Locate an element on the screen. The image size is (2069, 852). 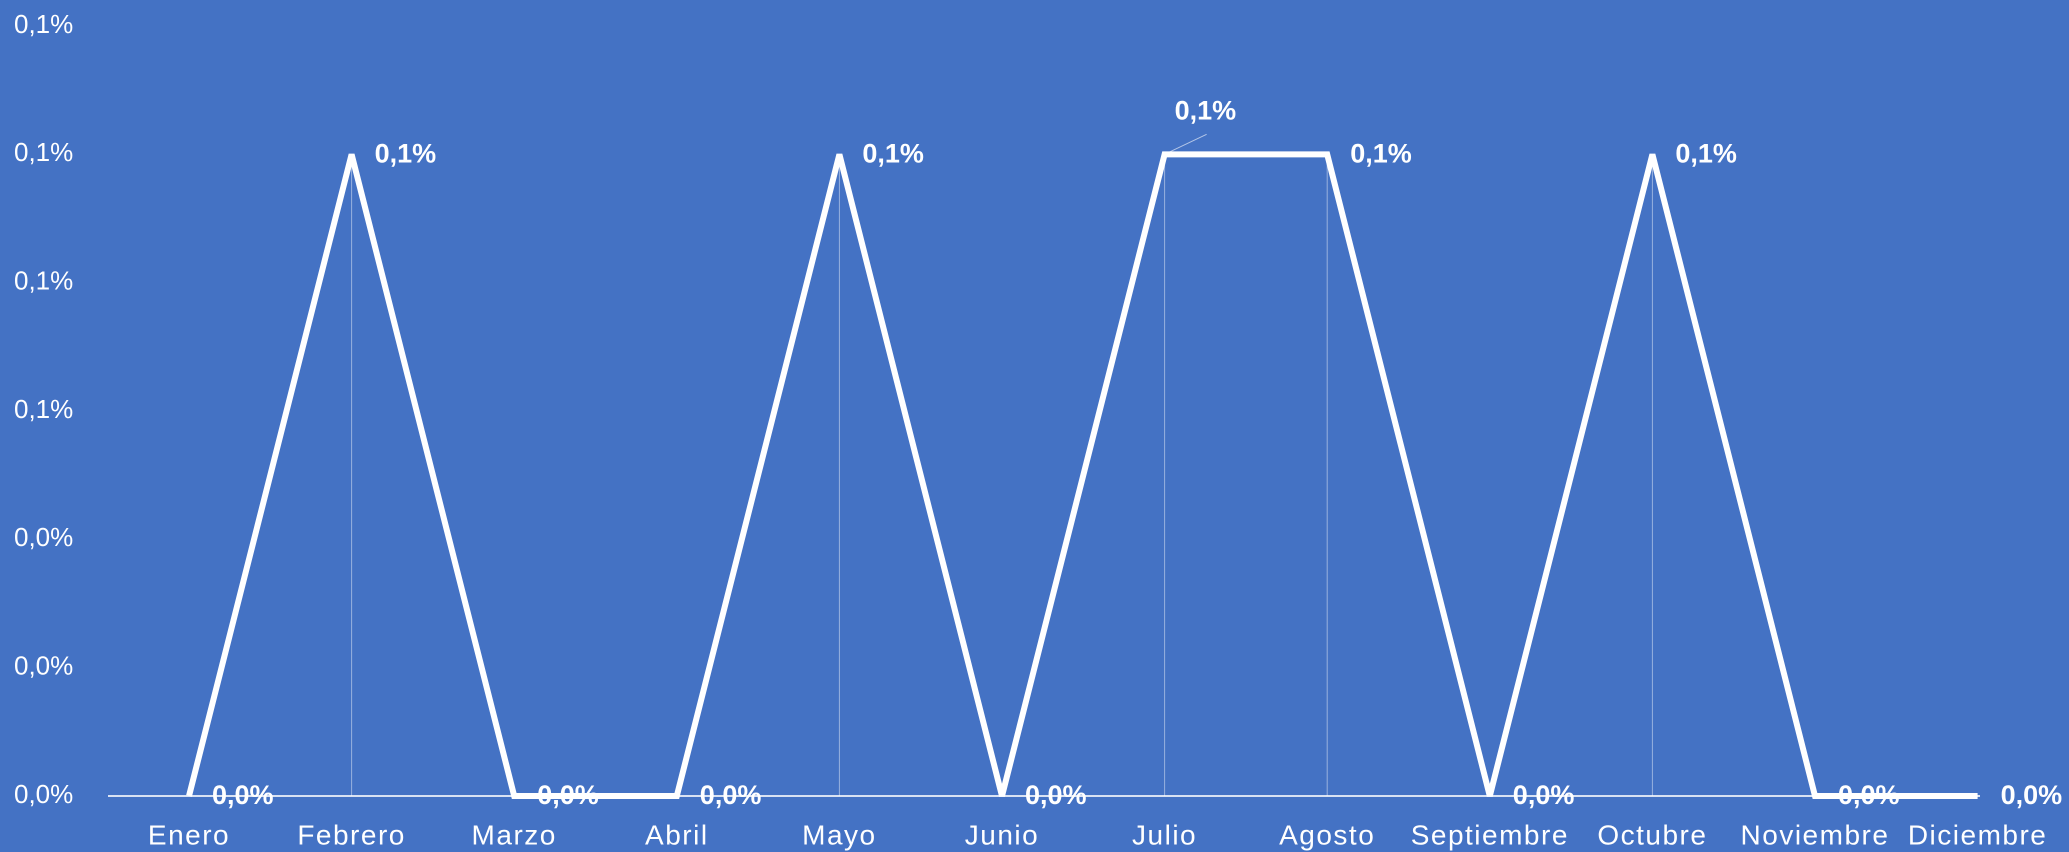
leader-line is located at coordinates (1185, 144).